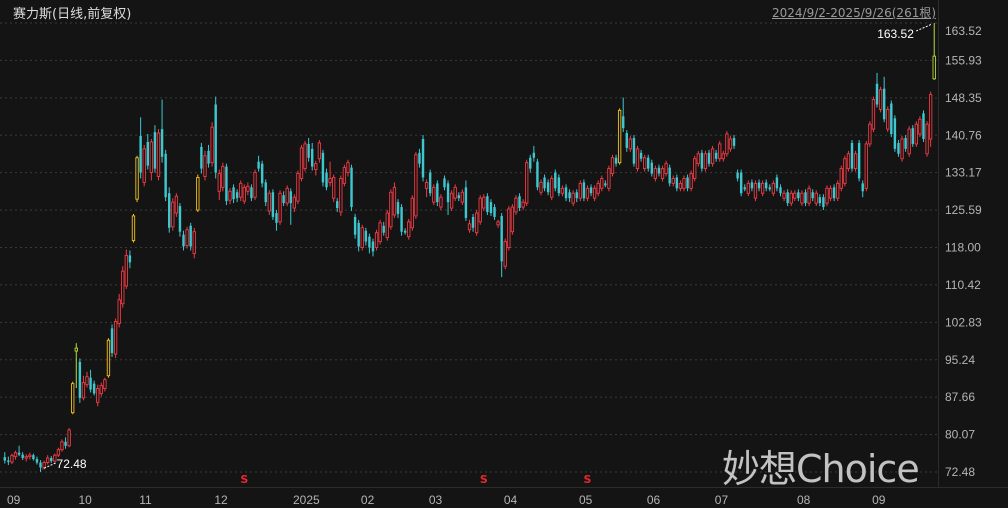 Image resolution: width=1008 pixels, height=508 pixels. I want to click on x-tick-label: 12, so click(221, 500).